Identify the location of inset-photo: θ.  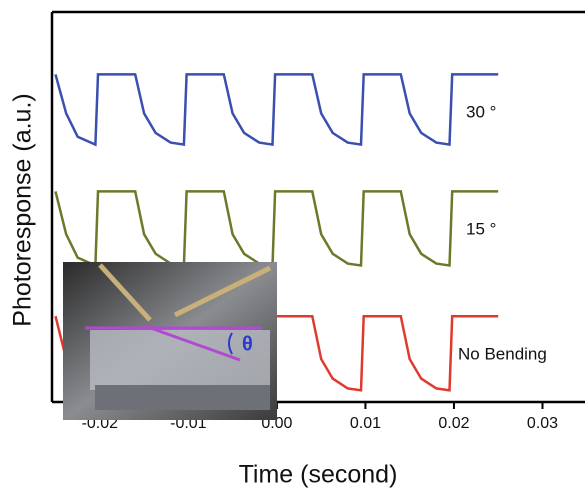
(170, 341).